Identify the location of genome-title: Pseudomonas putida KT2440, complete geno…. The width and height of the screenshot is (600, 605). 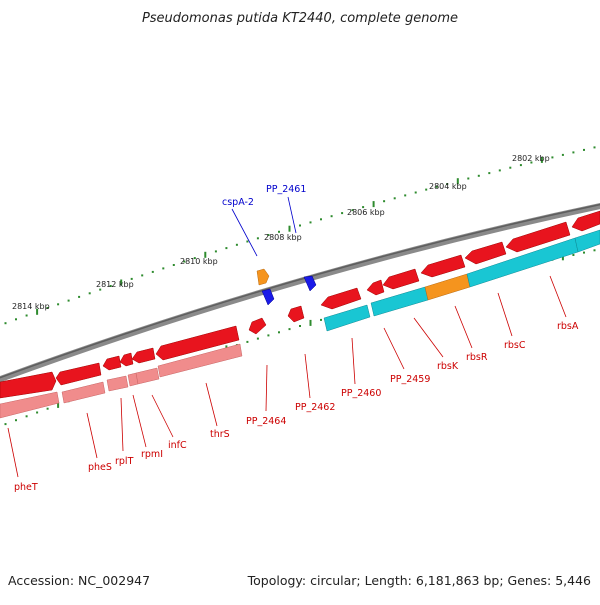
(300, 18).